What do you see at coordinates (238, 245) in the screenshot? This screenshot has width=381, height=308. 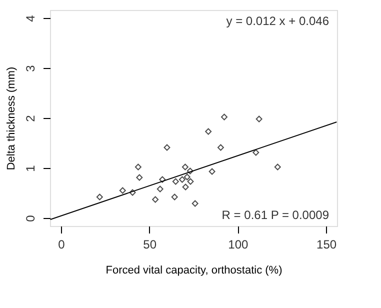 I see `x-tick-label: 100` at bounding box center [238, 245].